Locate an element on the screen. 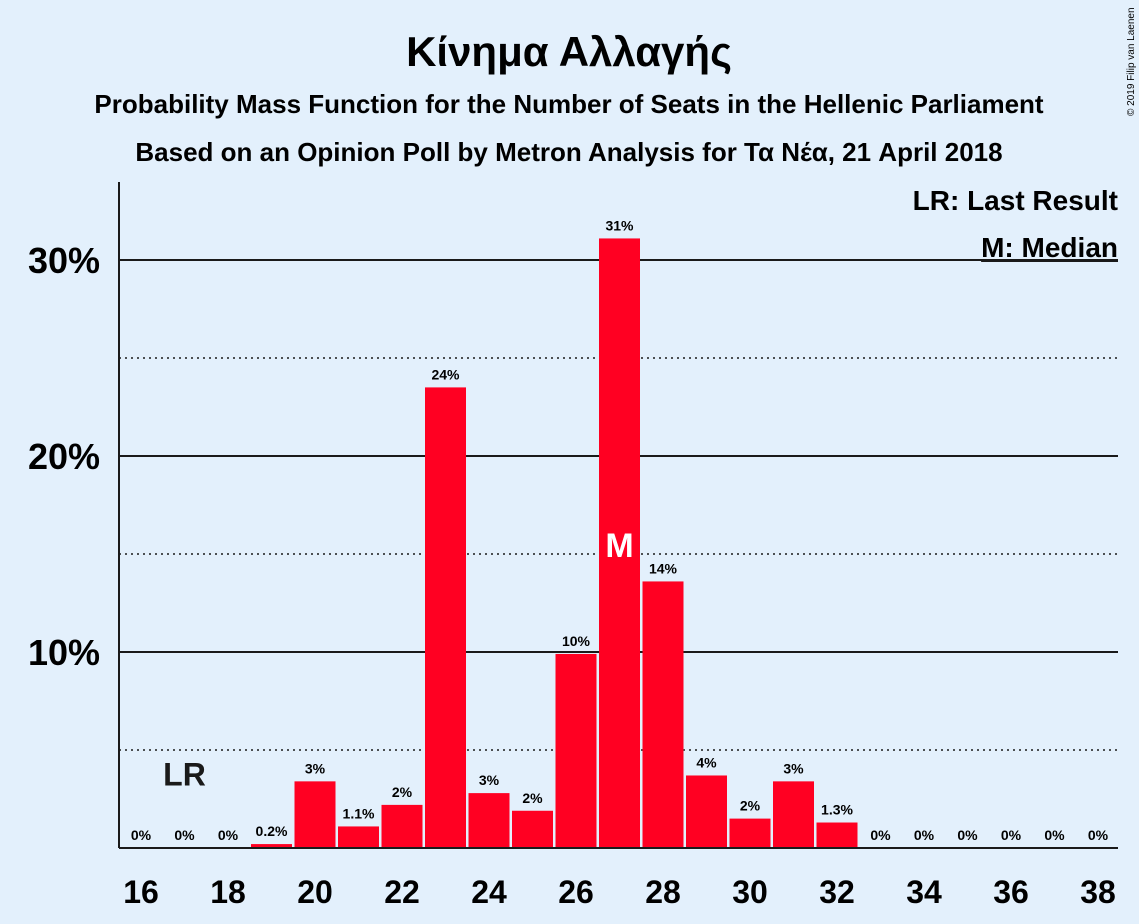 The width and height of the screenshot is (1139, 924). y-tick-label: 30% is located at coordinates (64, 260).